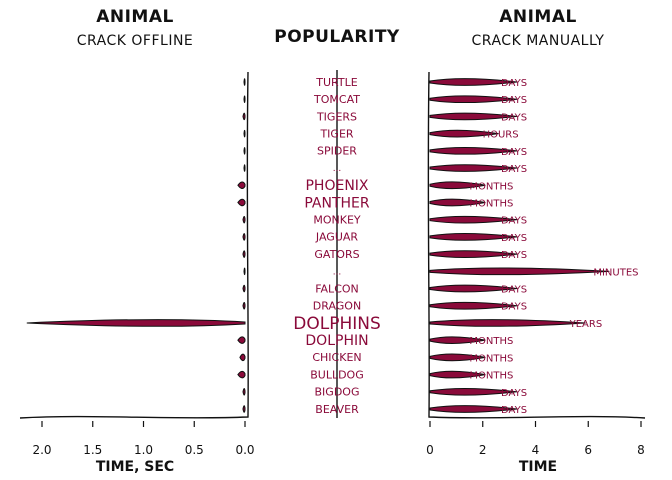 This screenshot has height=480, width=672. Describe the element at coordinates (483, 450) in the screenshot. I see `right-tick-label: 2` at that location.